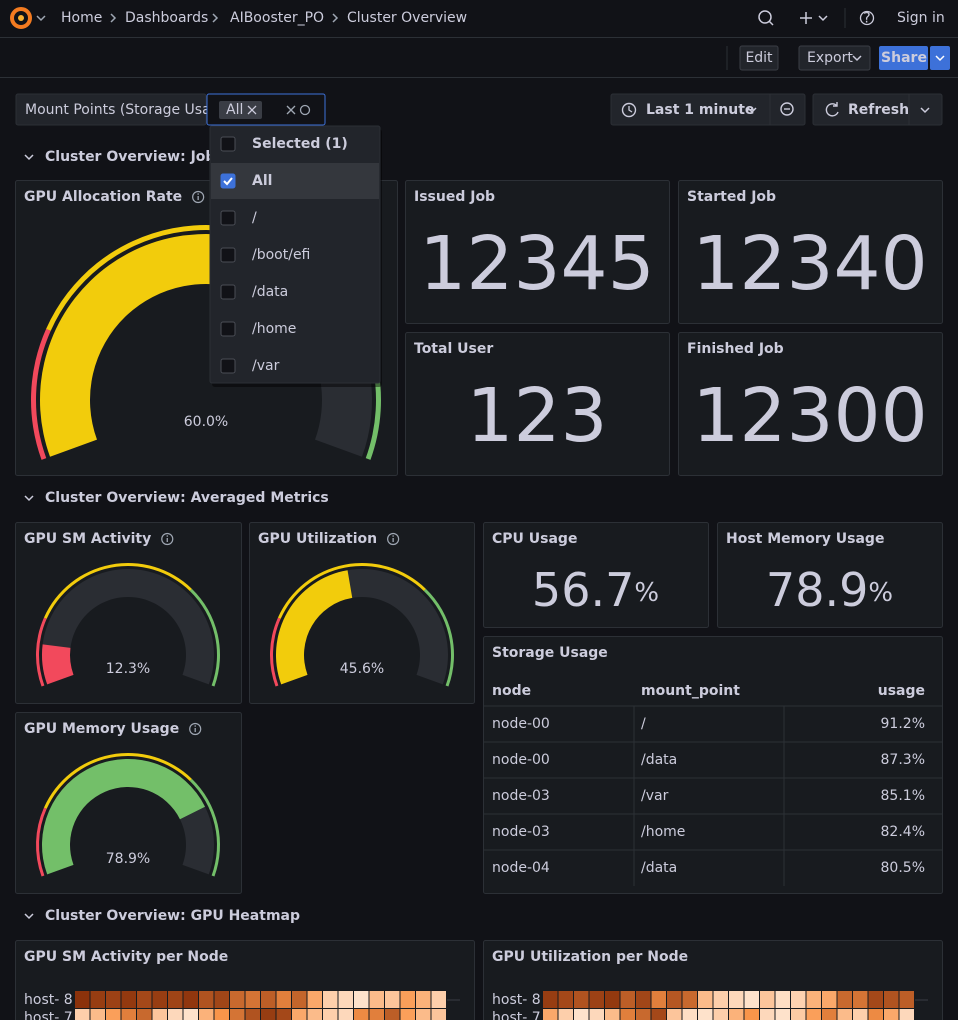  What do you see at coordinates (254, 218) in the screenshot?
I see `option-label: /` at bounding box center [254, 218].